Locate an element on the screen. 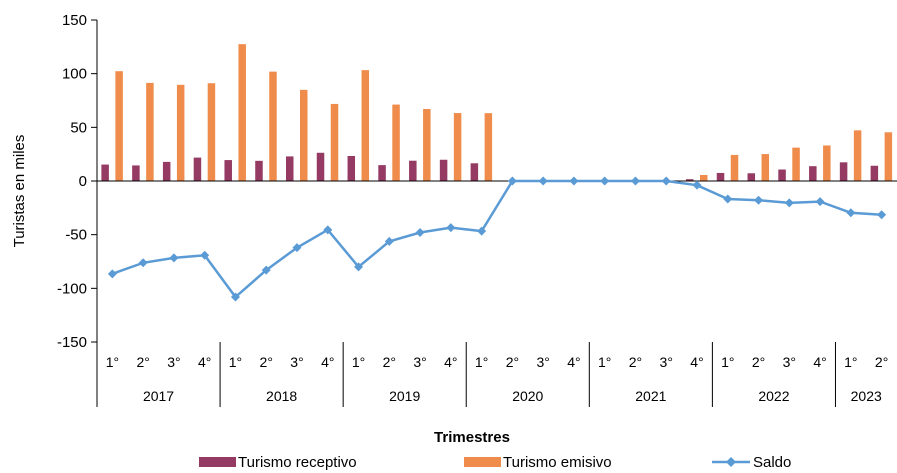 The height and width of the screenshot is (473, 897). y-tick-label: 100 is located at coordinates (74, 74).